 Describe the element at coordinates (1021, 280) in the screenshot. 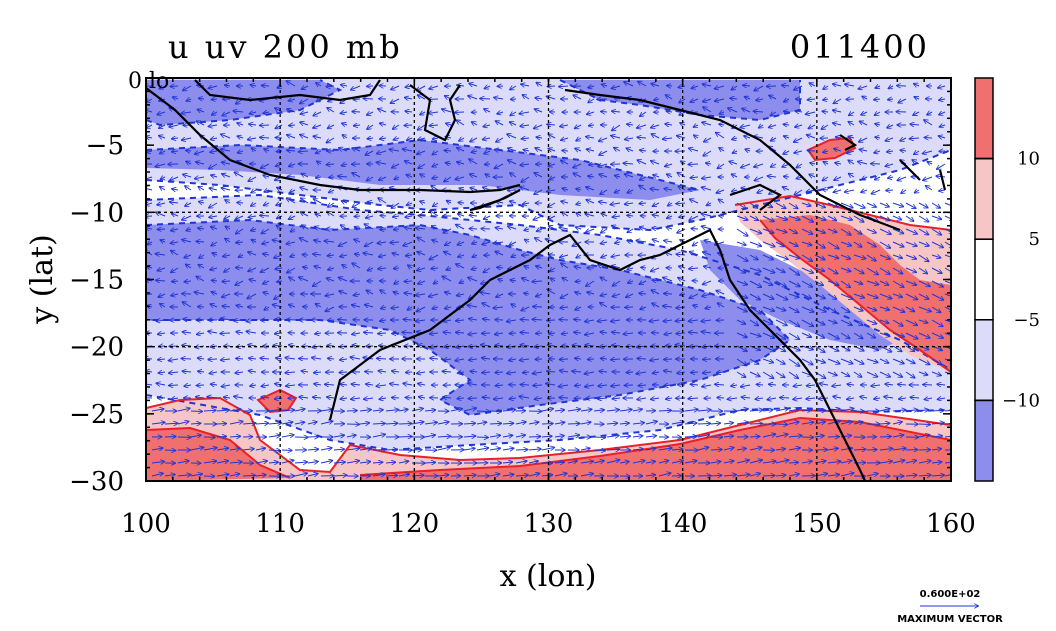

I see `colorbar-labels: 10 5 −5 −10` at that location.